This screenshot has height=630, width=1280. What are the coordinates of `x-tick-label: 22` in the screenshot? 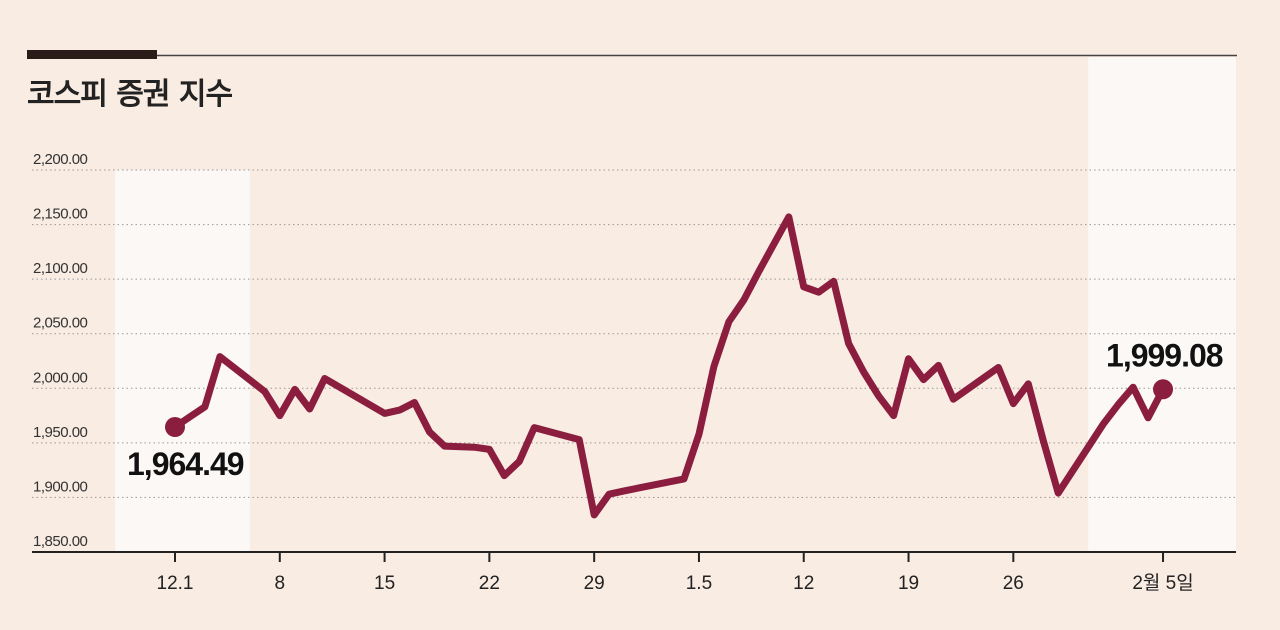 It's located at (489, 583).